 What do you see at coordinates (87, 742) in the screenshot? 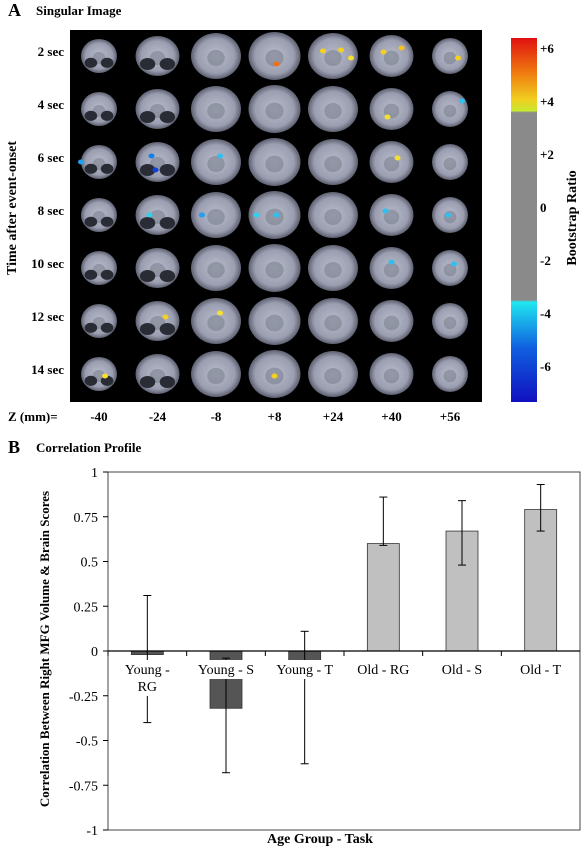
I see `y-tick-label: -0.5` at bounding box center [87, 742].